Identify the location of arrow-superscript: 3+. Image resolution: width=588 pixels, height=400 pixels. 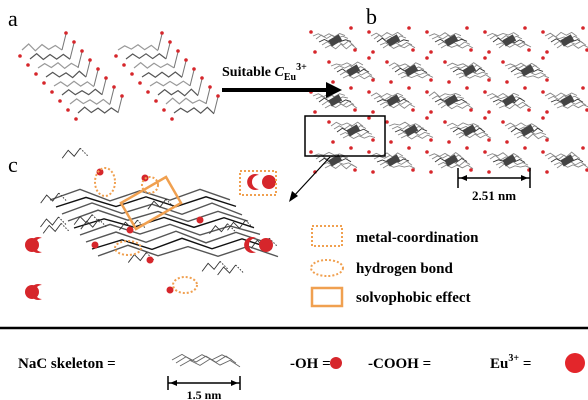
(301, 67).